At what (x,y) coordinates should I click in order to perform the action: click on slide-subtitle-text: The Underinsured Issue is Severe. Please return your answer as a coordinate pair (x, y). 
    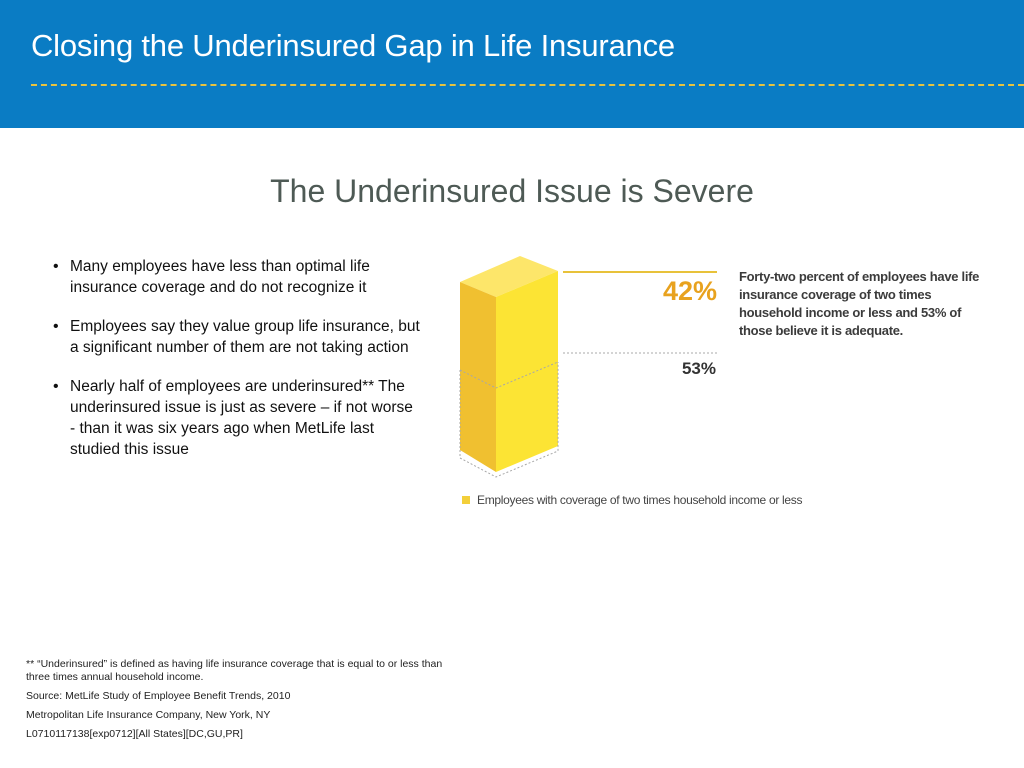
    Looking at the image, I should click on (512, 191).